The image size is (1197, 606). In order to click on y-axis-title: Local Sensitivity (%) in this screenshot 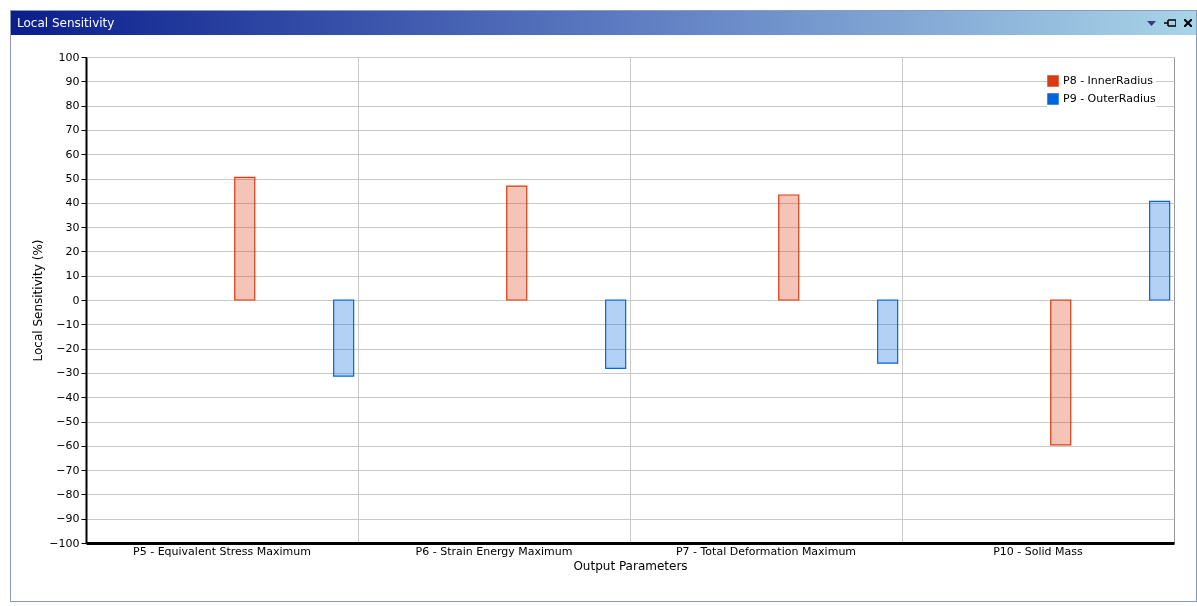, I will do `click(38, 300)`.